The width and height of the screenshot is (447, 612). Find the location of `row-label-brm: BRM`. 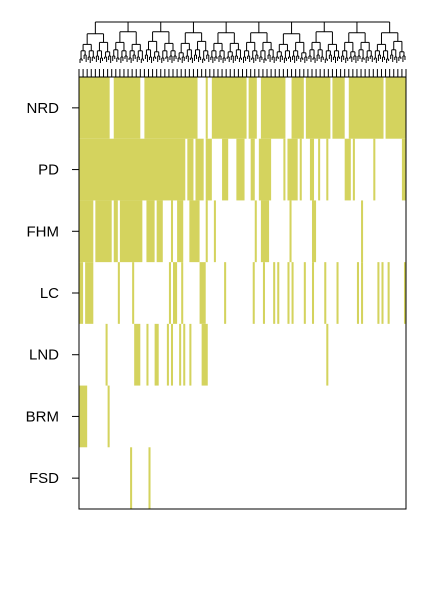

row-label-brm: BRM is located at coordinates (42, 416).